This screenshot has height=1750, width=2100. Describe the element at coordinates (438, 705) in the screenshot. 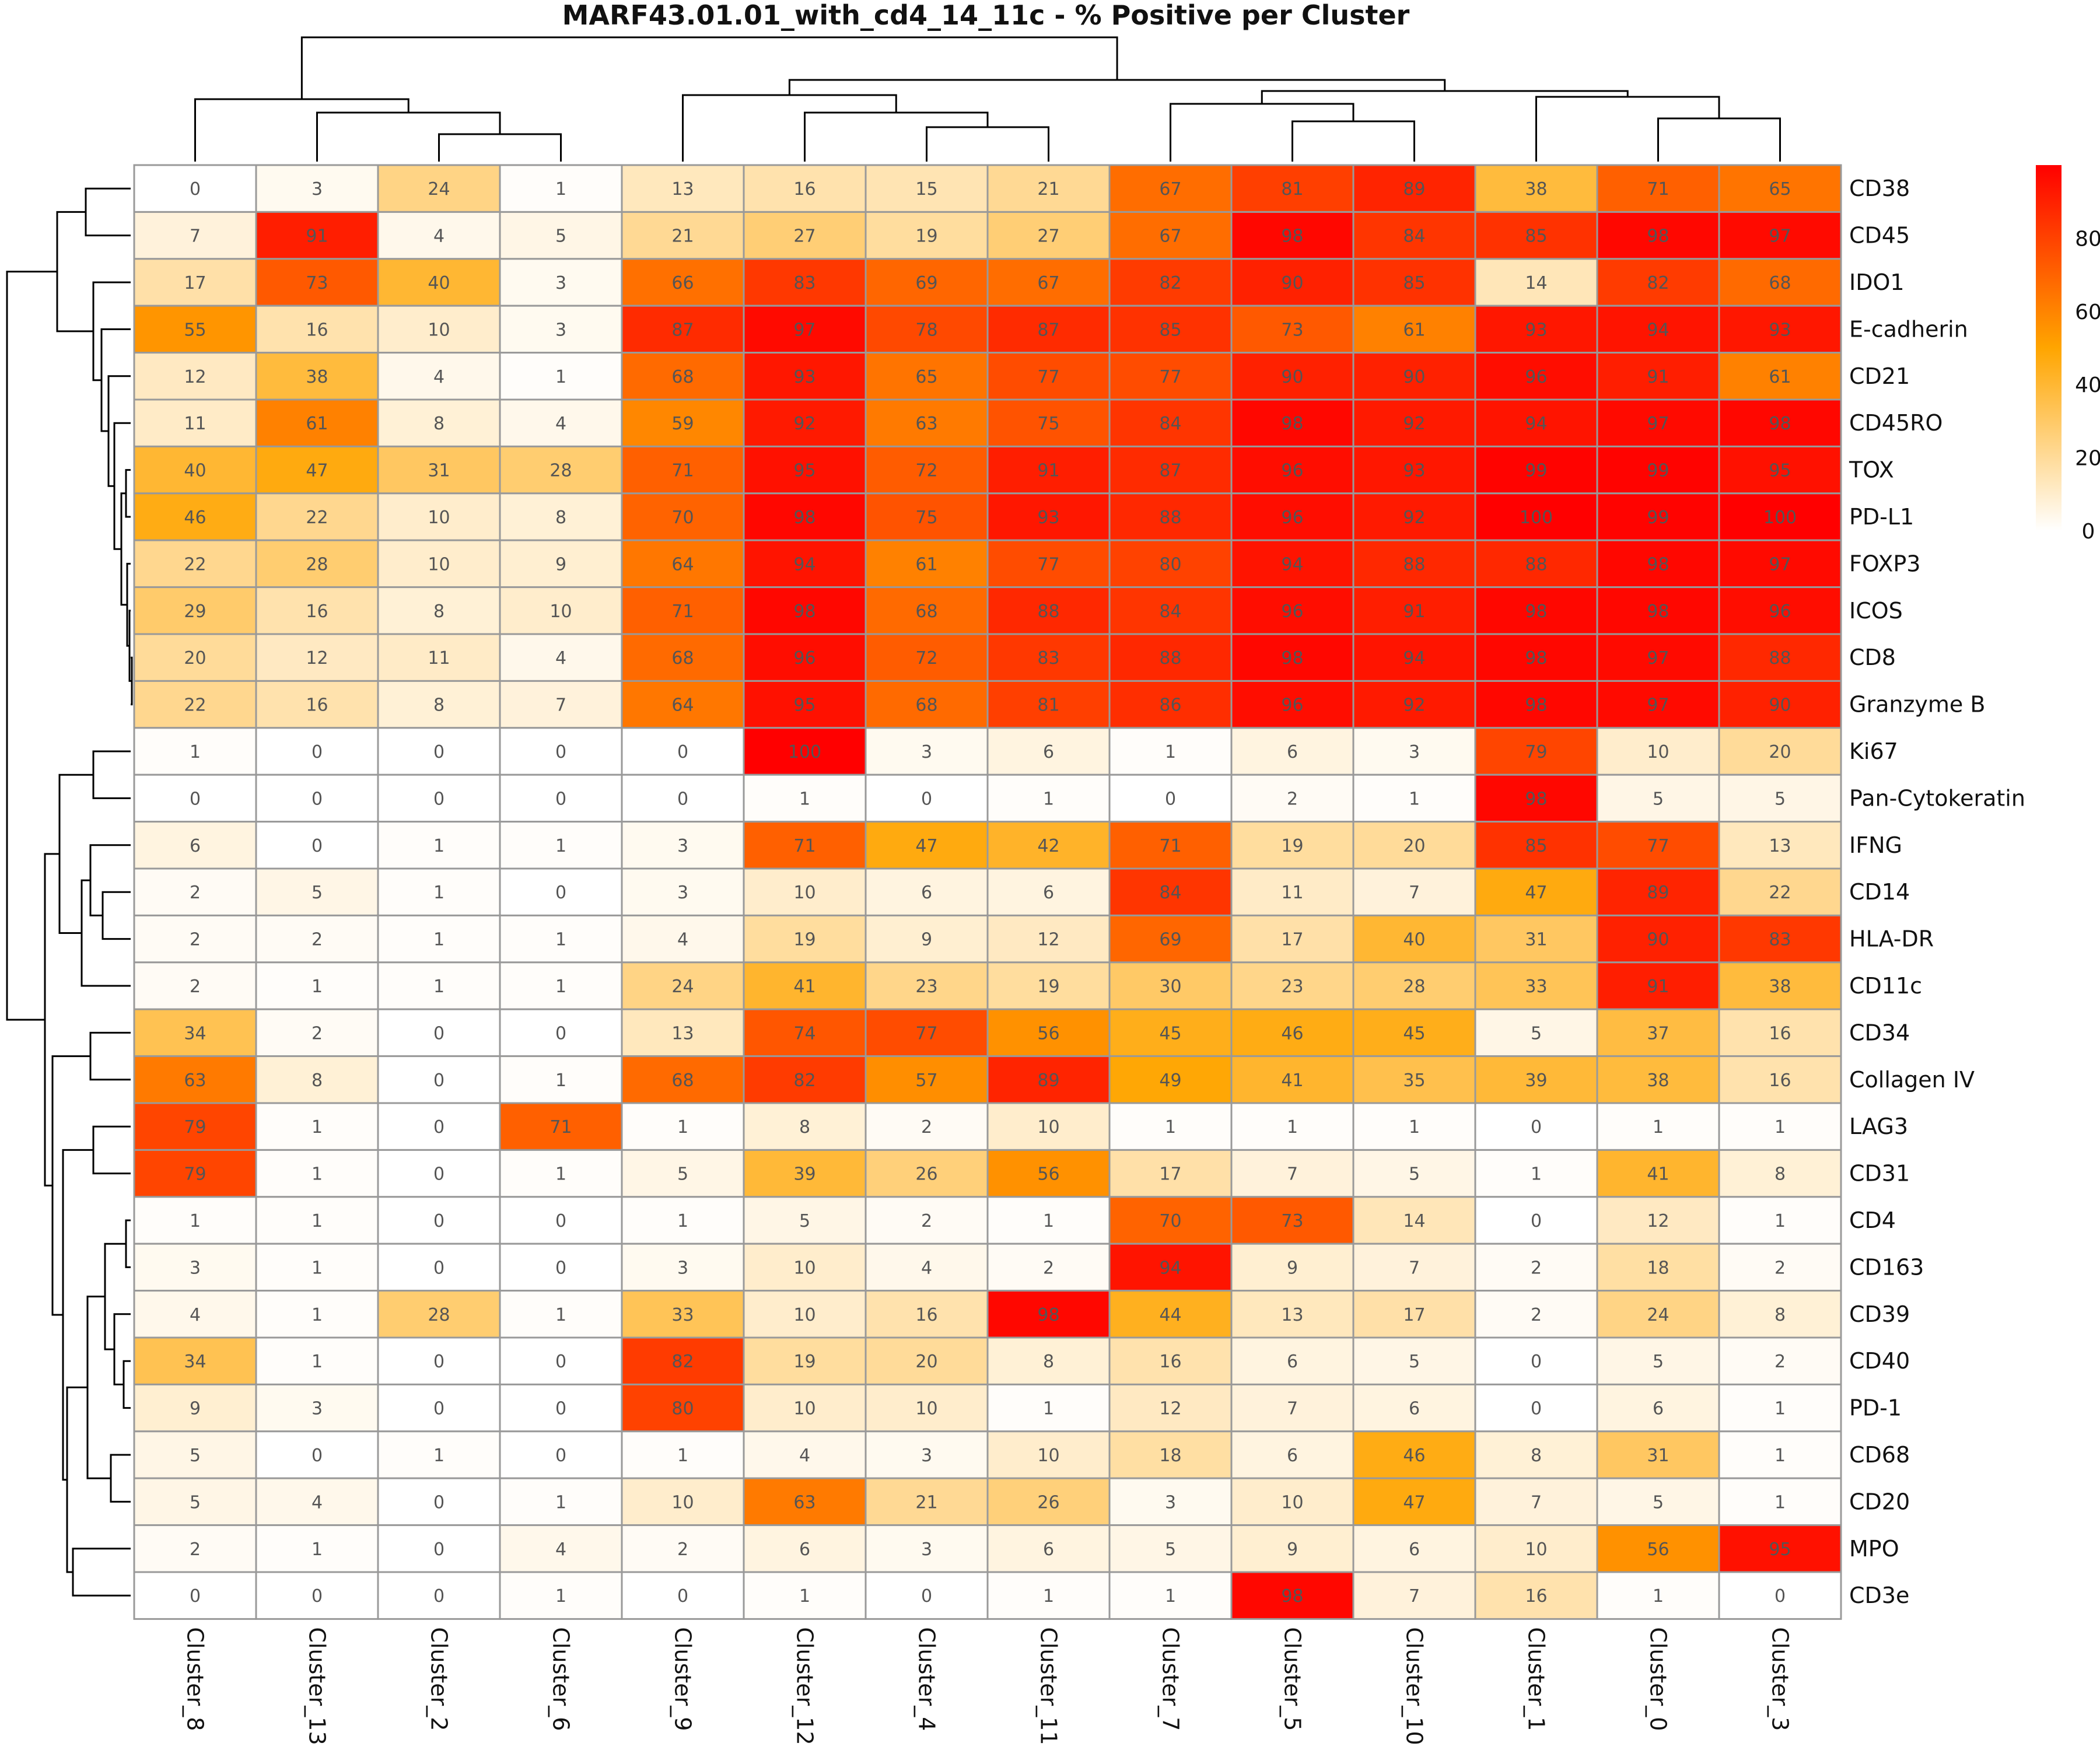

I see `cell-value-label: 8` at that location.